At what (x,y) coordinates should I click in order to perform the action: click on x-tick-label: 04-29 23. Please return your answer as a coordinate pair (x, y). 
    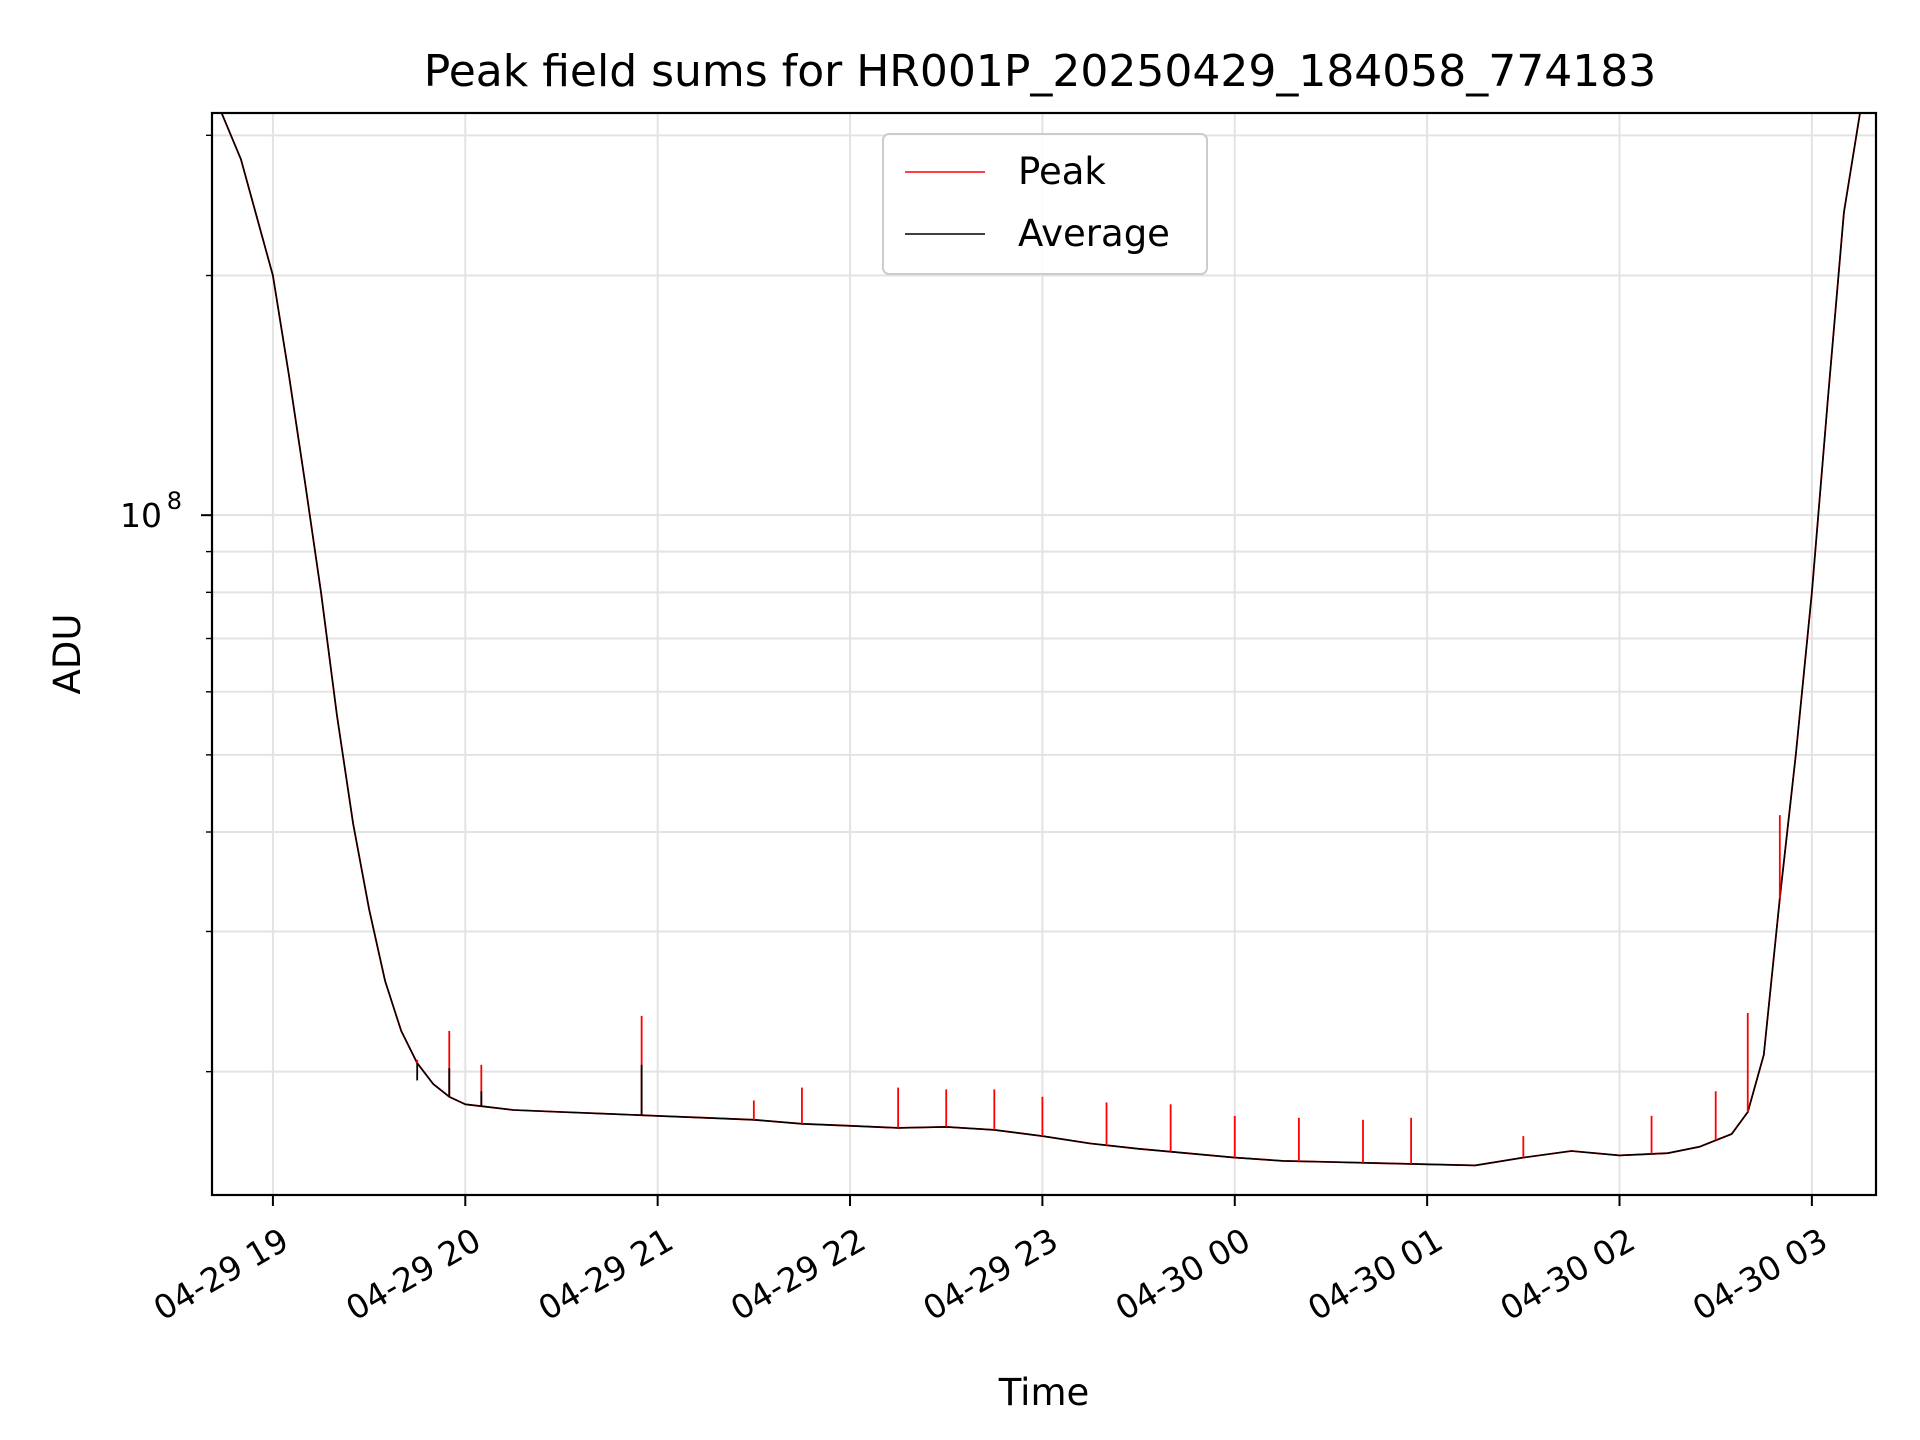
    Looking at the image, I should click on (990, 1274).